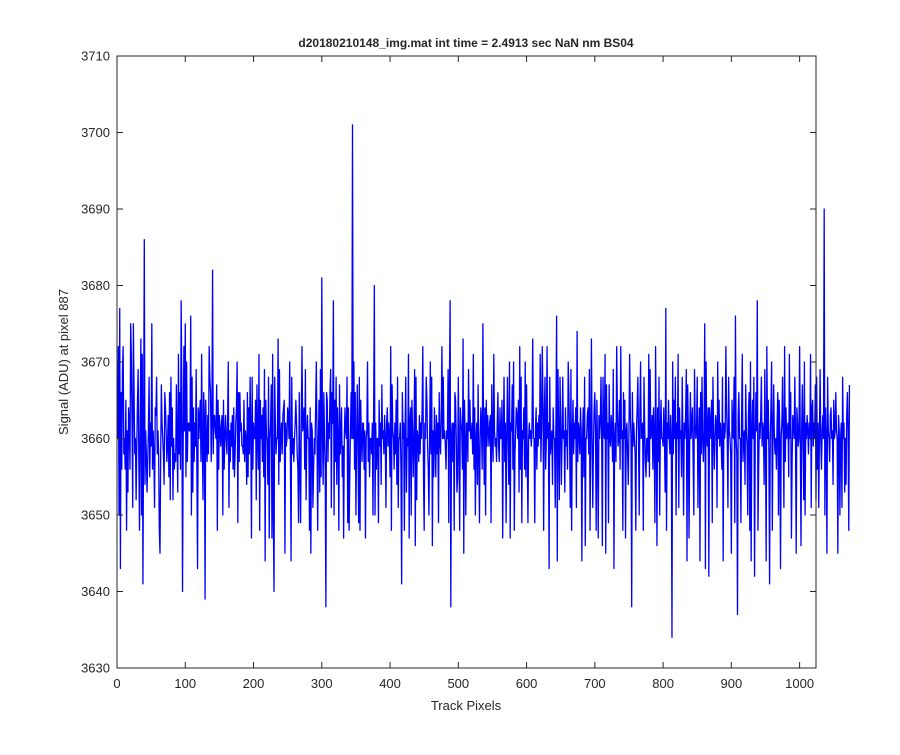  What do you see at coordinates (527, 683) in the screenshot?
I see `x-tick-label: 600` at bounding box center [527, 683].